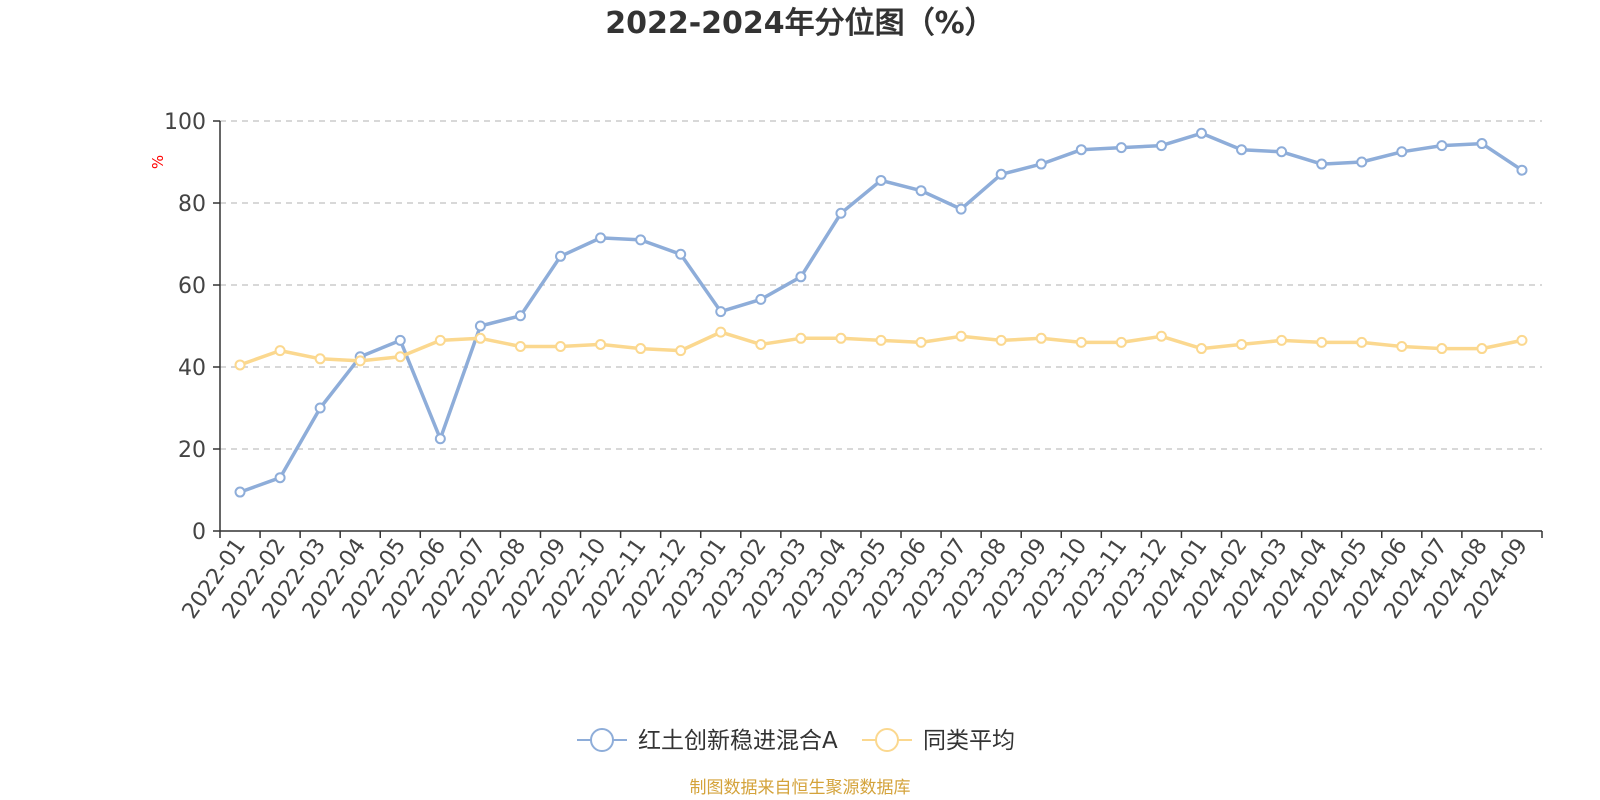 This screenshot has height=800, width=1600. I want to click on y-tick-label: 100, so click(185, 122).